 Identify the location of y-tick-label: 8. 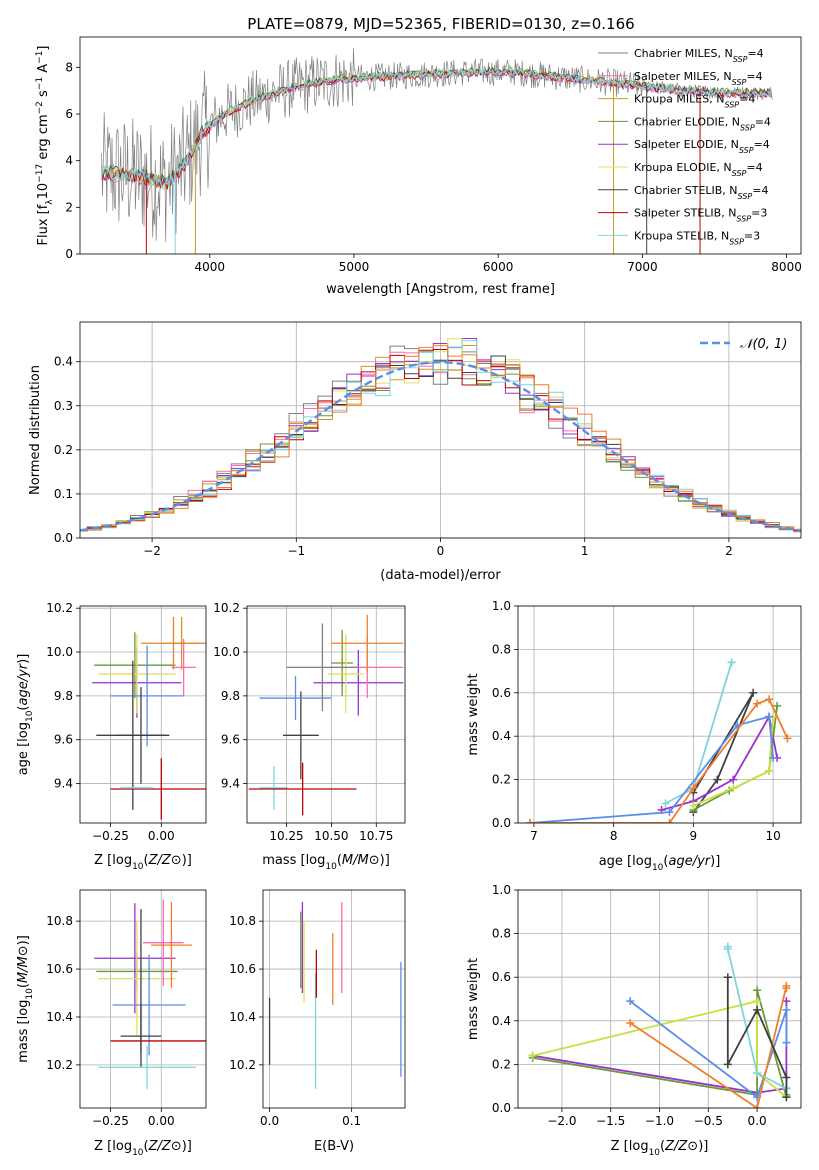
(69, 67).